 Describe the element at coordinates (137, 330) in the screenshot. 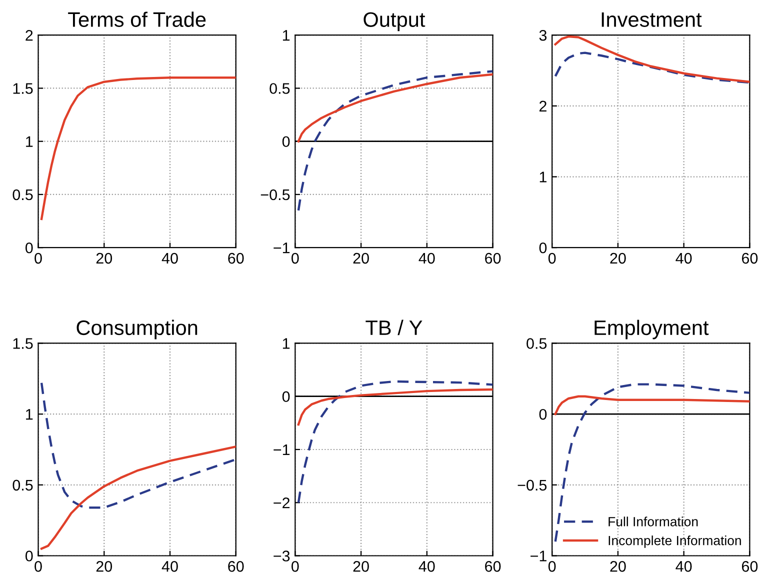

I see `chart-title: Consumption` at that location.